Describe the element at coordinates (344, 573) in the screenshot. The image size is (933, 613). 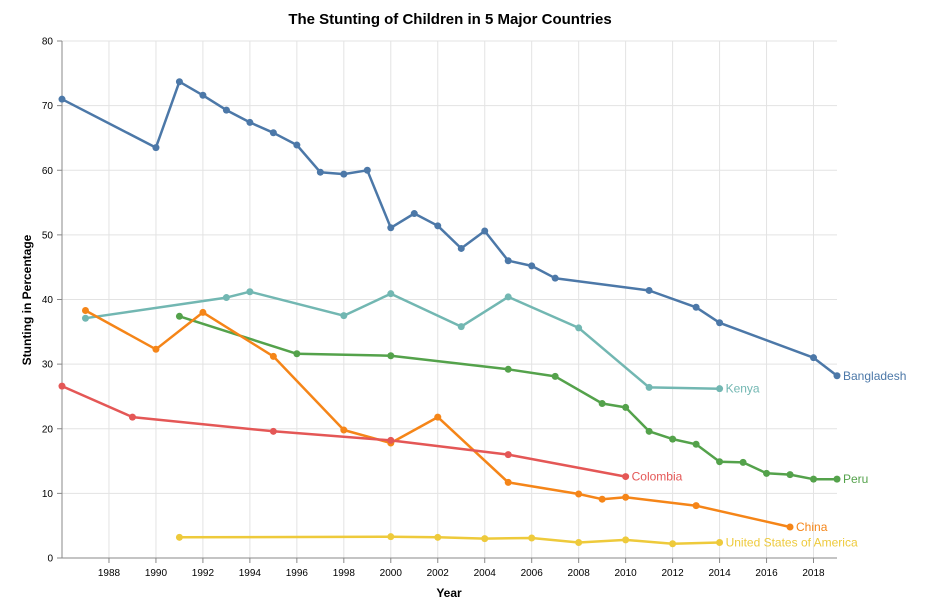
I see `x-tick-label: 1998` at that location.